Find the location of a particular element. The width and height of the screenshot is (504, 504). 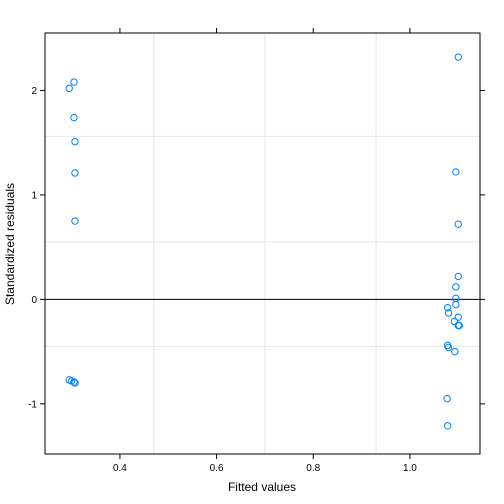

x-tick-label: 0.6 is located at coordinates (217, 468).